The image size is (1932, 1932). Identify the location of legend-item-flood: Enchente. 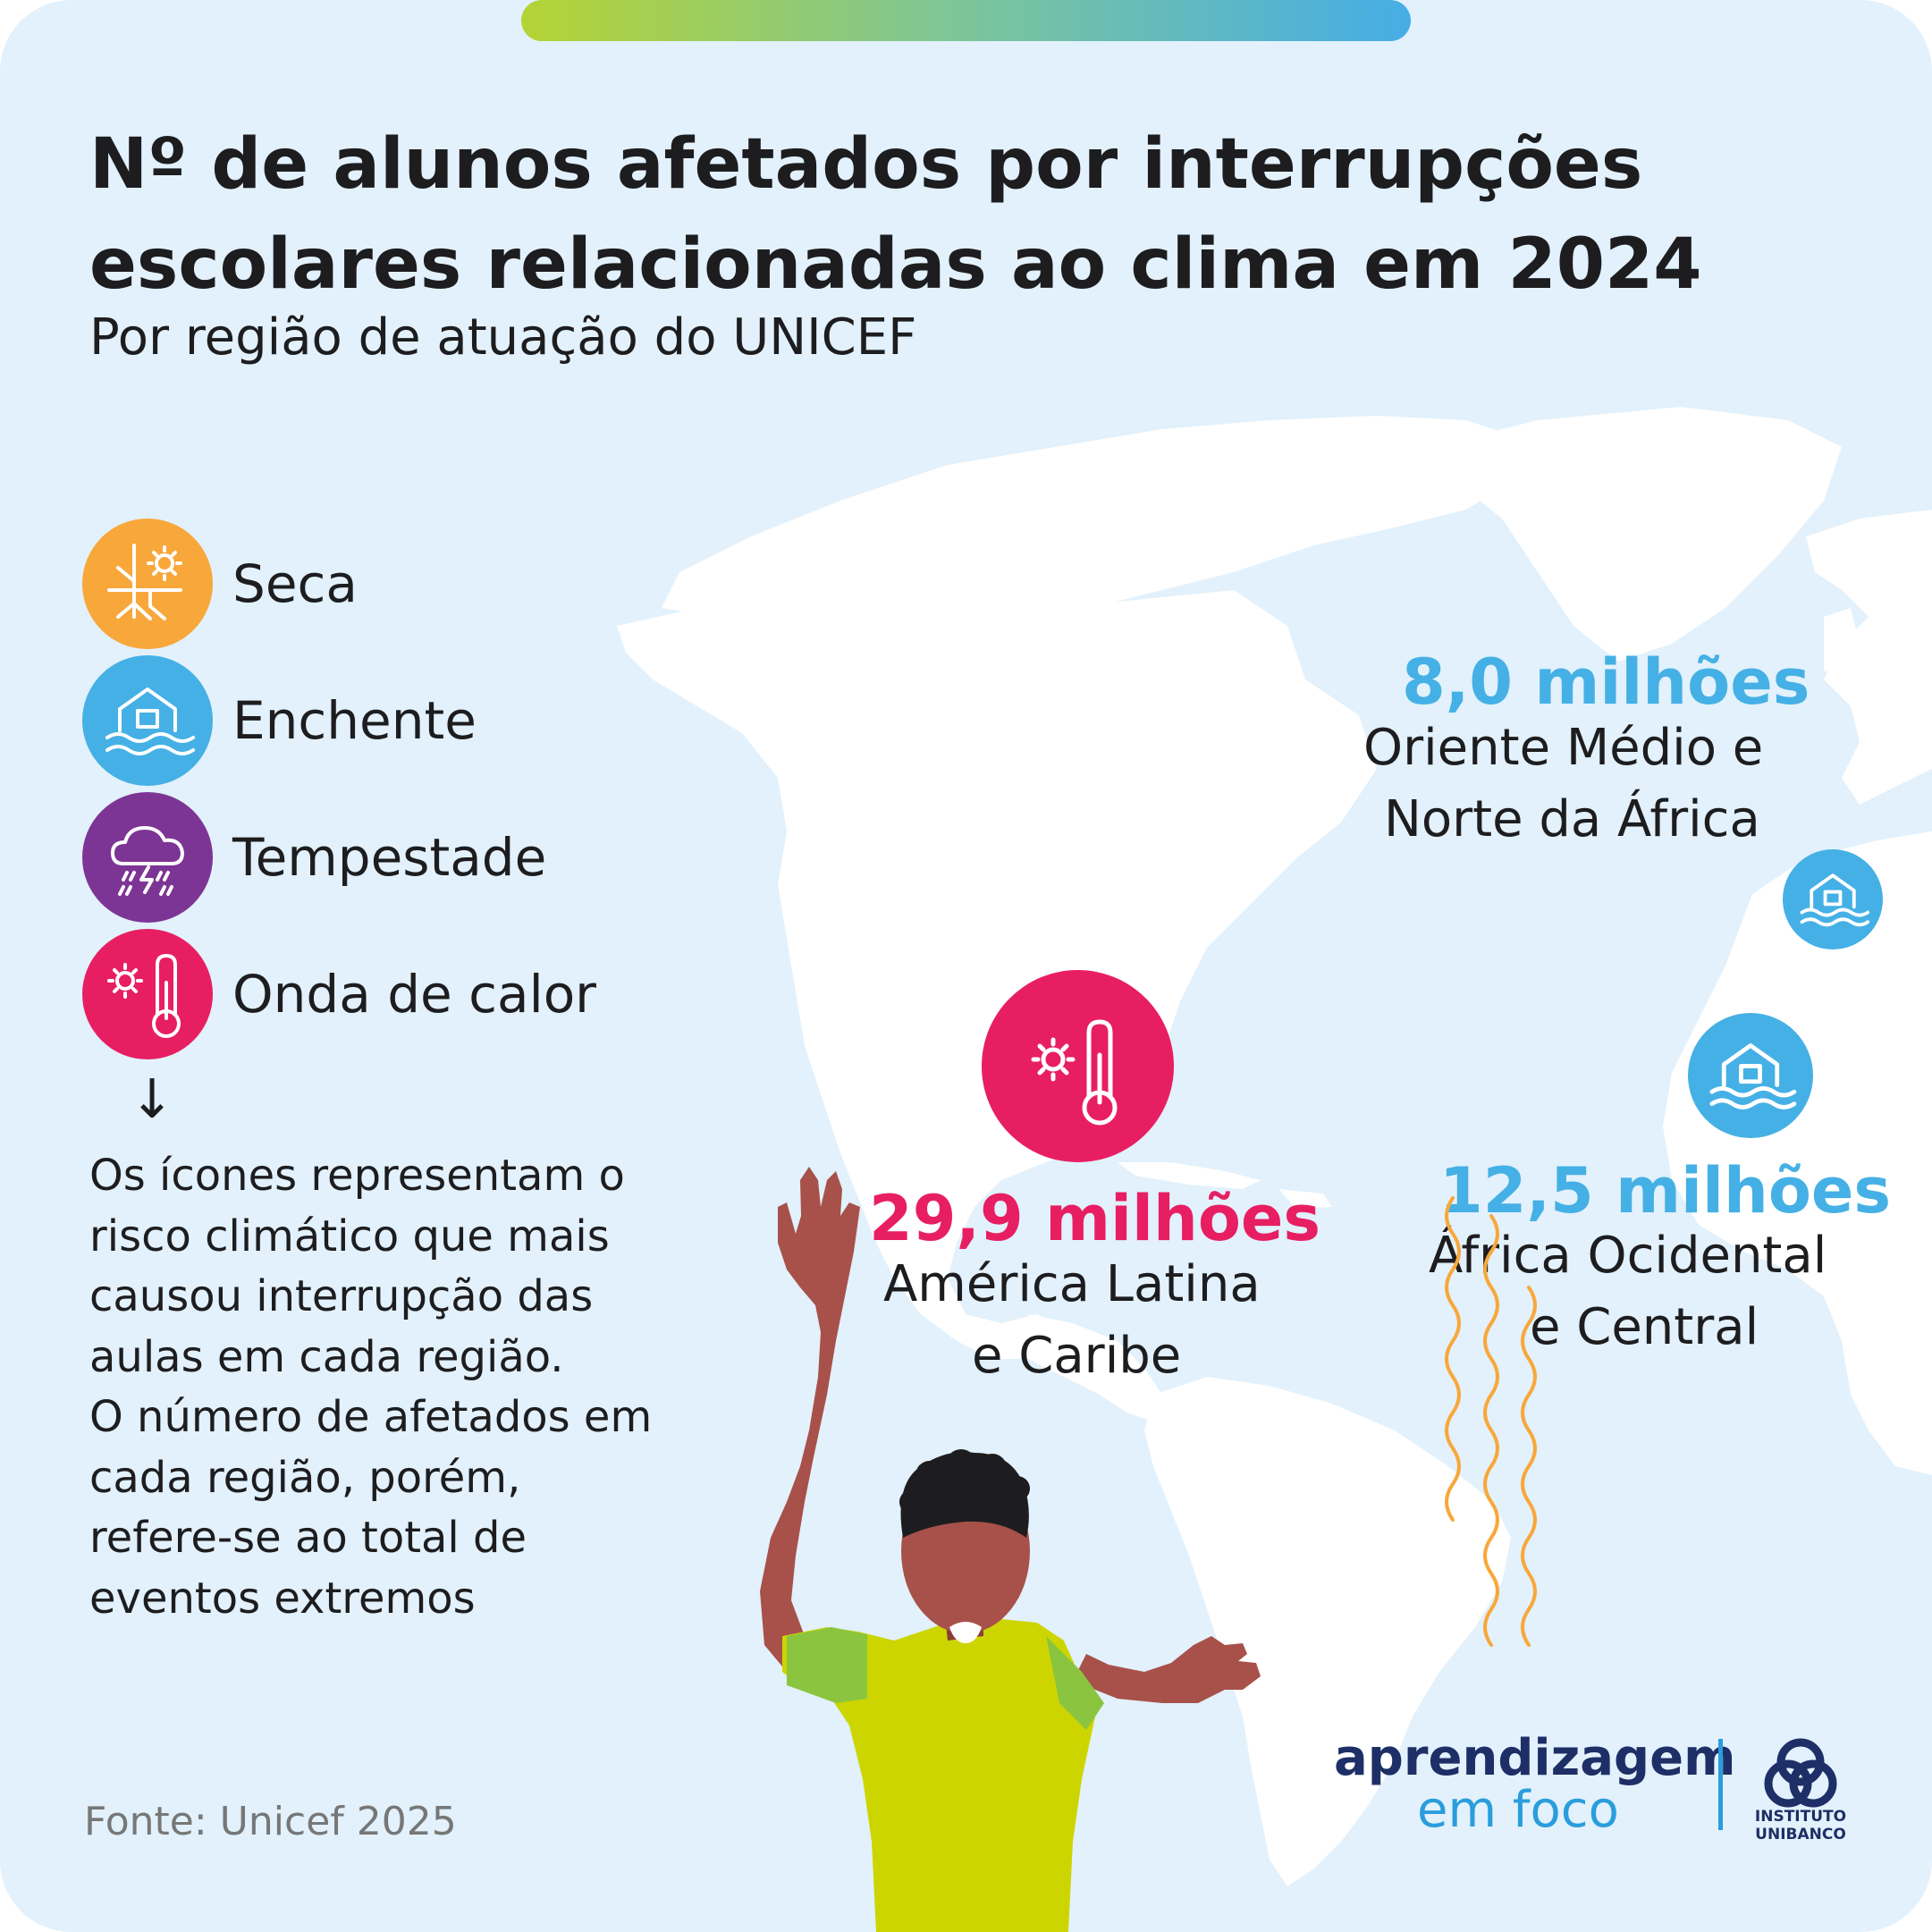
(395, 720).